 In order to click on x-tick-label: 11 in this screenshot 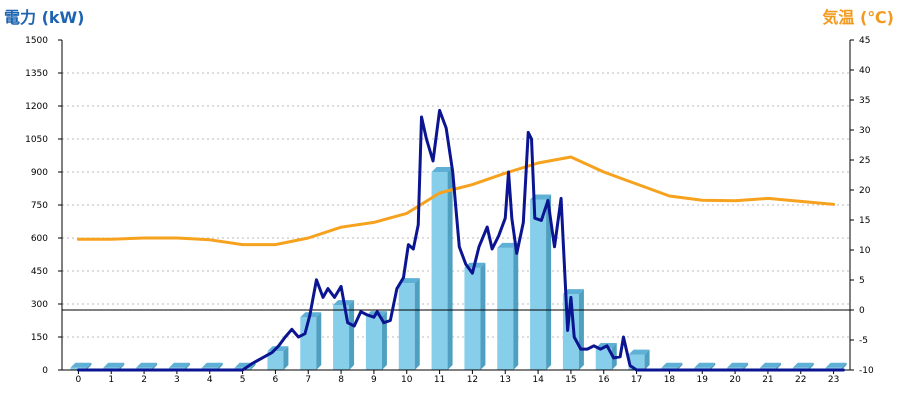, I will do `click(439, 380)`.